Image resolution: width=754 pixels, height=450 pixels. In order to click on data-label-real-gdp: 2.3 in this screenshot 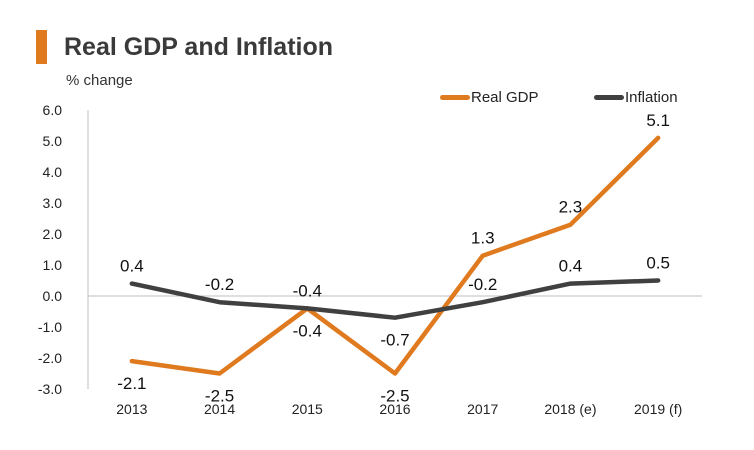, I will do `click(571, 207)`.